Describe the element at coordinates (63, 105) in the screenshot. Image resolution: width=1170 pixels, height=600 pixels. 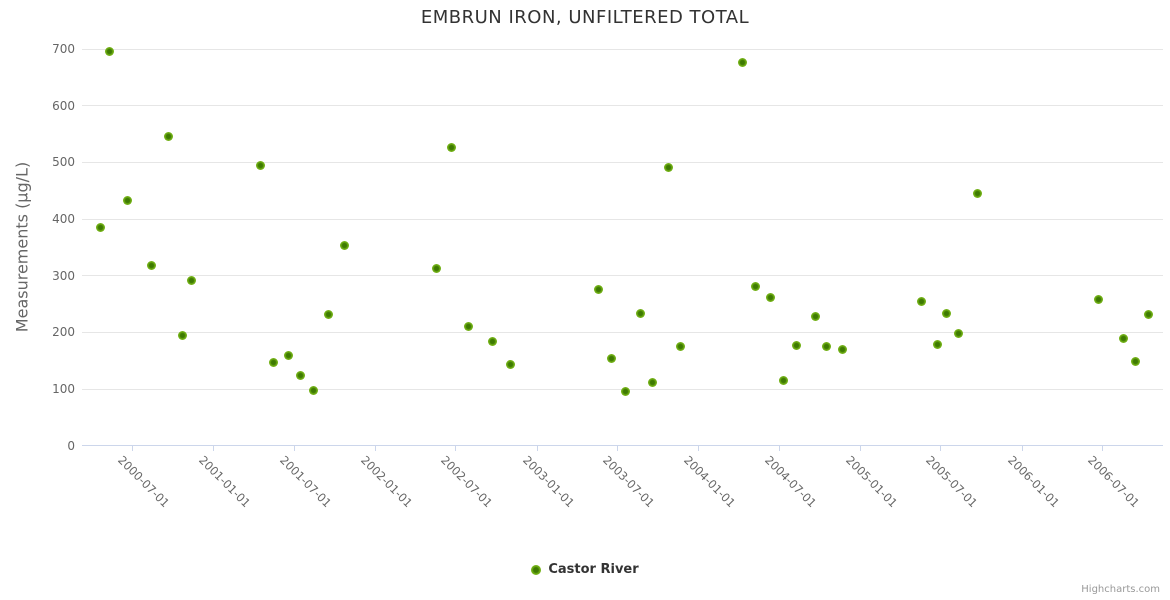
I see `y-axis-label: 600` at that location.